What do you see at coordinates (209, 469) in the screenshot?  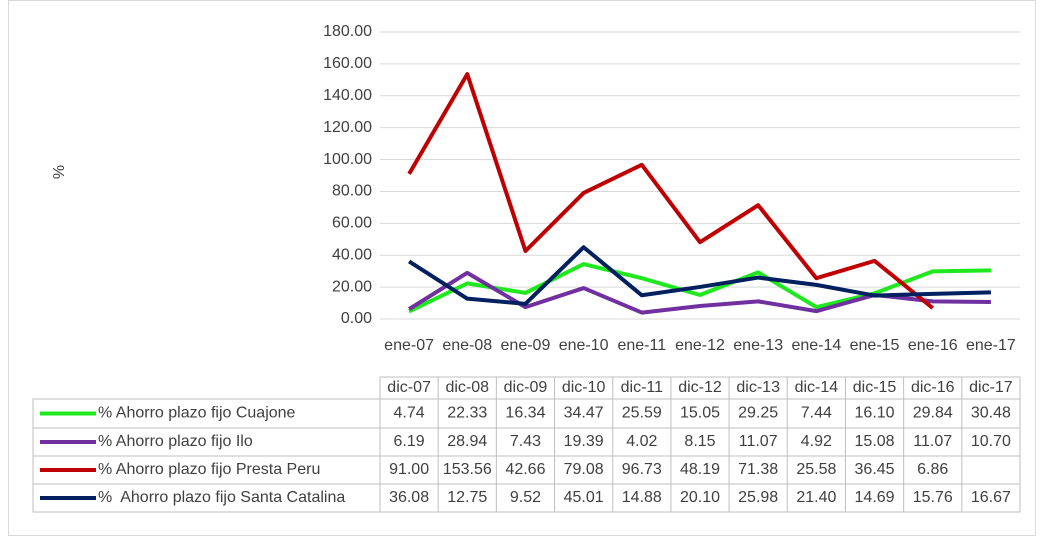 I see `legend-label: % Ahorro plazo fijo Presta Peru` at bounding box center [209, 469].